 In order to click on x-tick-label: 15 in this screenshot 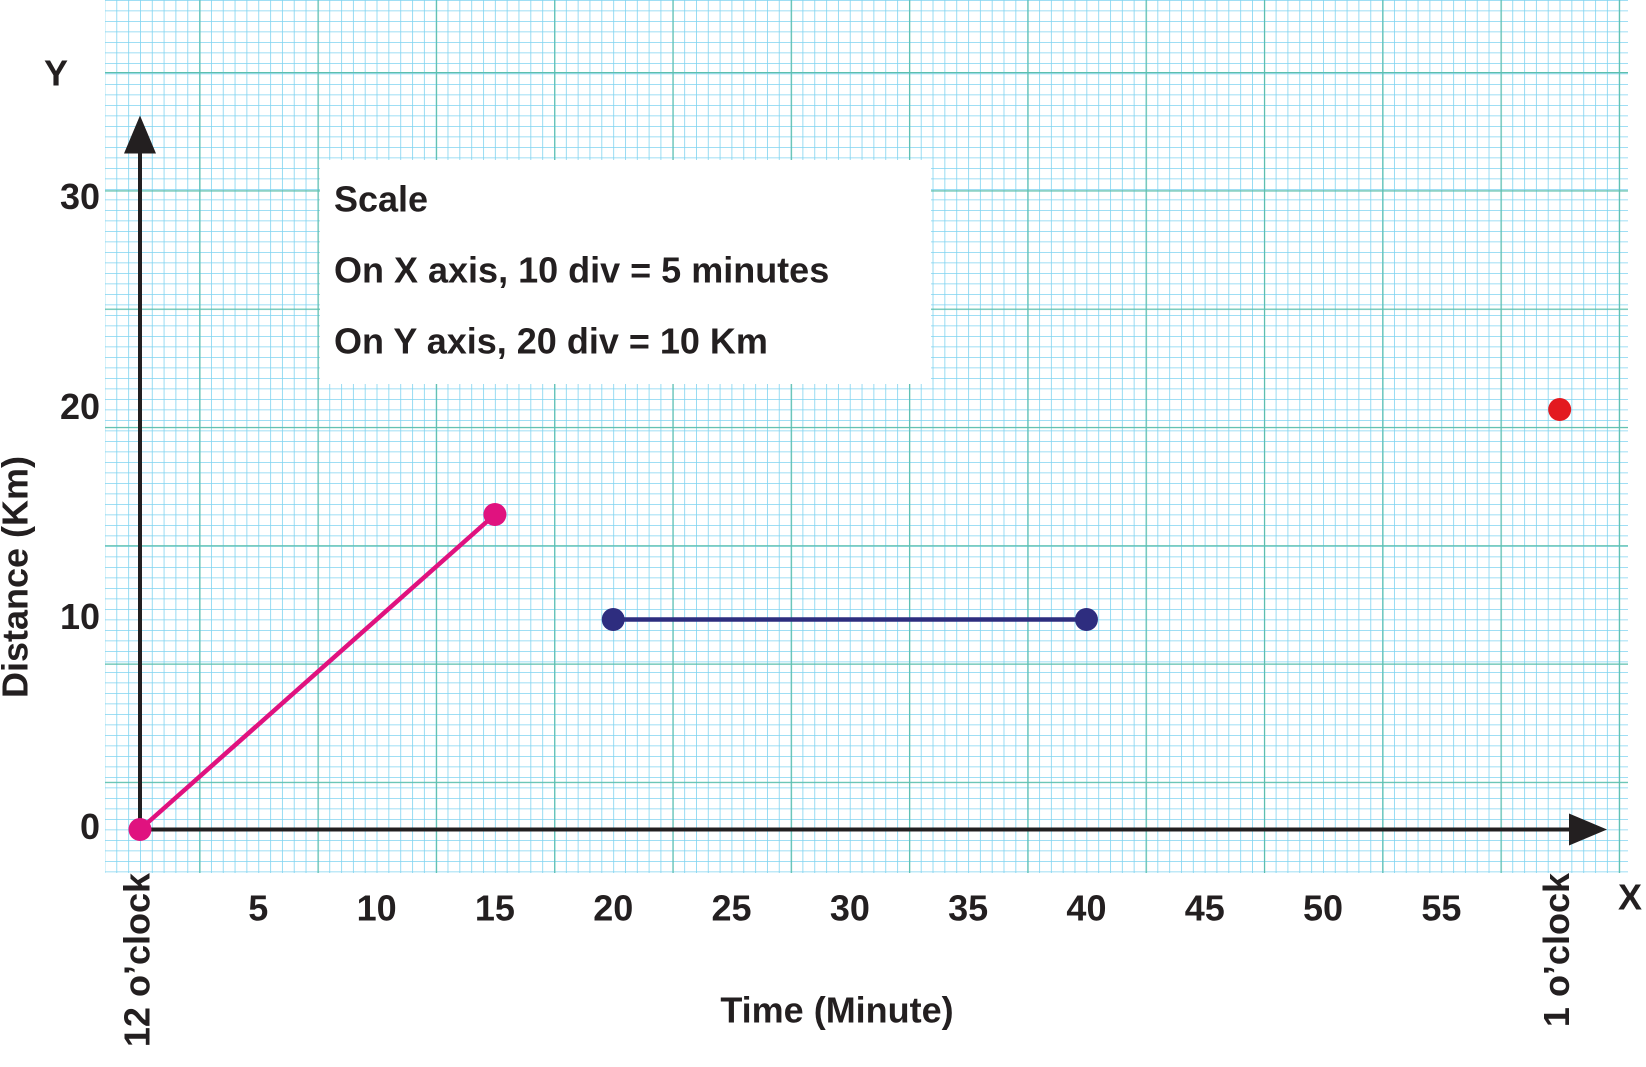, I will do `click(495, 908)`.